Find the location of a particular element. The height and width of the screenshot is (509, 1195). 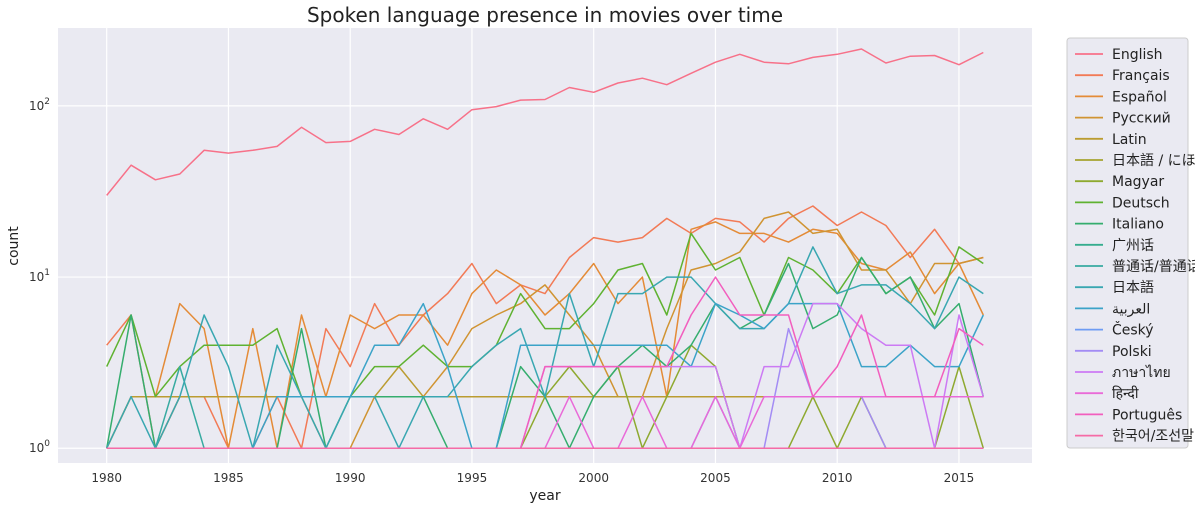

legend-label: Český is located at coordinates (1133, 330).